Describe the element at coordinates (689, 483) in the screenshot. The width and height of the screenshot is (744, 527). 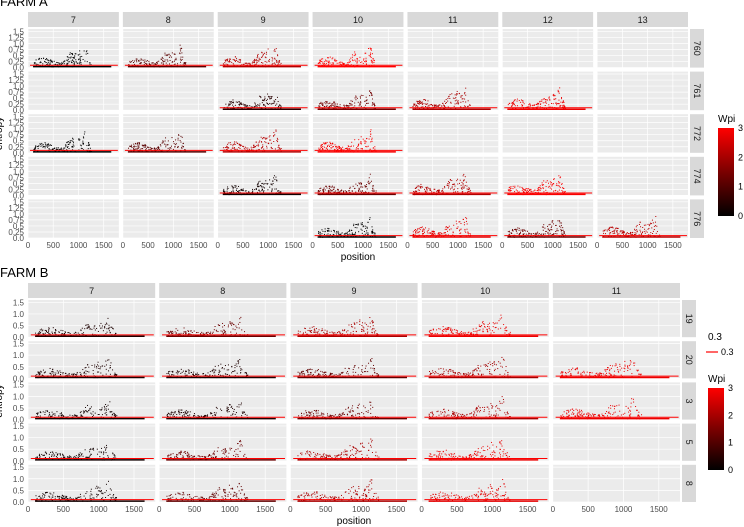
I see `row-strip-label: 8` at that location.